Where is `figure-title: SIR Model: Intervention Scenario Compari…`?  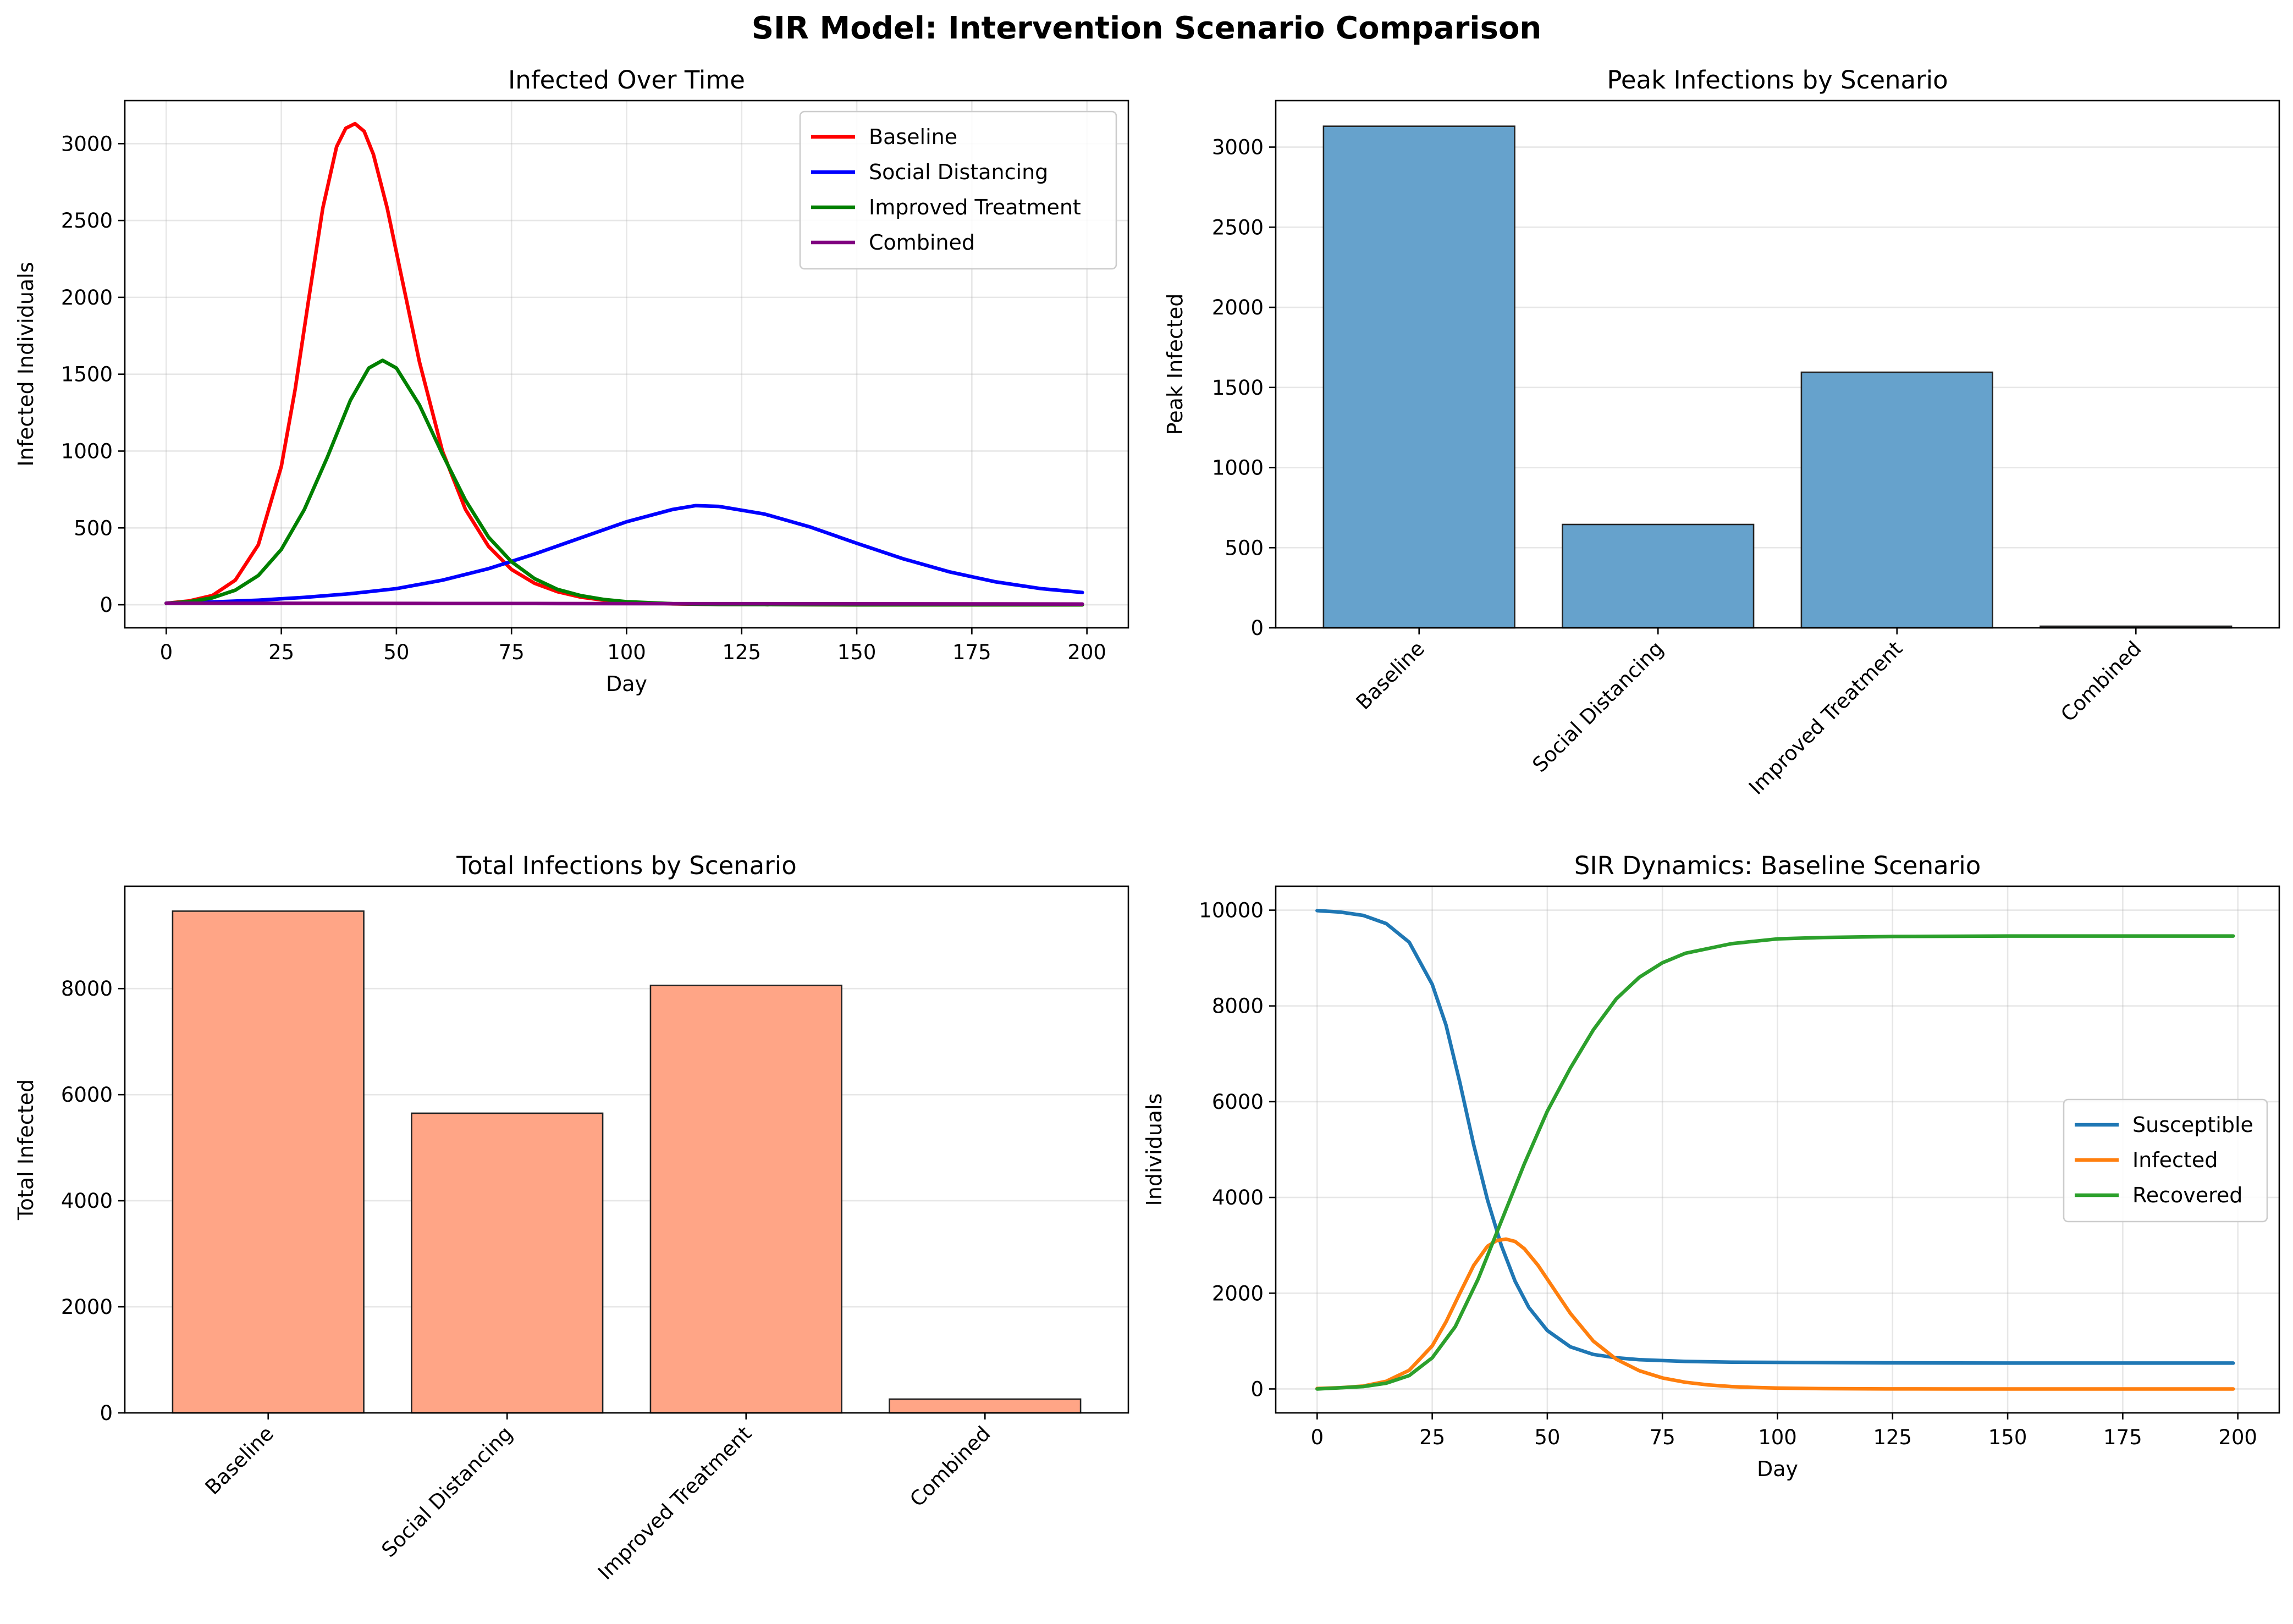
figure-title: SIR Model: Intervention Scenario Compari… is located at coordinates (1147, 28).